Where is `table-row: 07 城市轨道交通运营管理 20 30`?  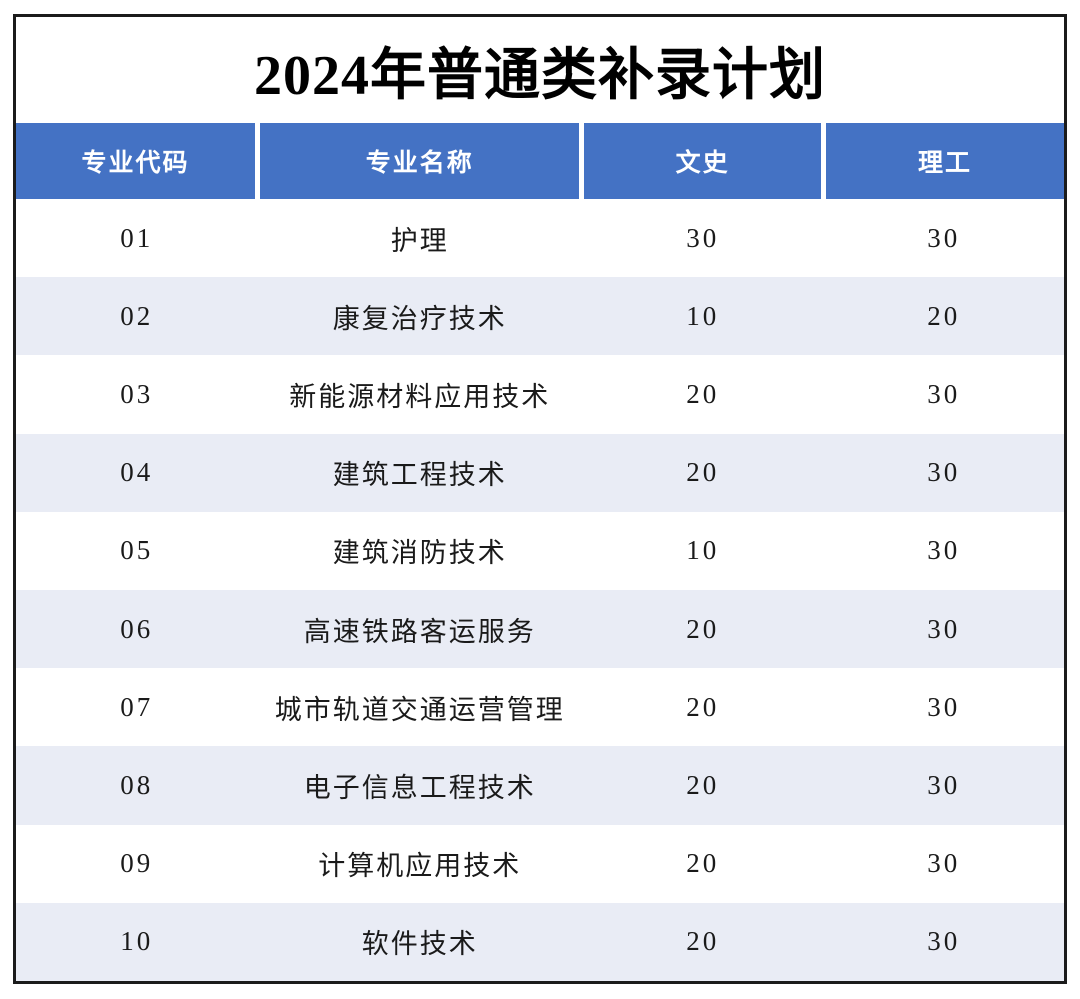 table-row: 07 城市轨道交通运营管理 20 30 is located at coordinates (540, 707).